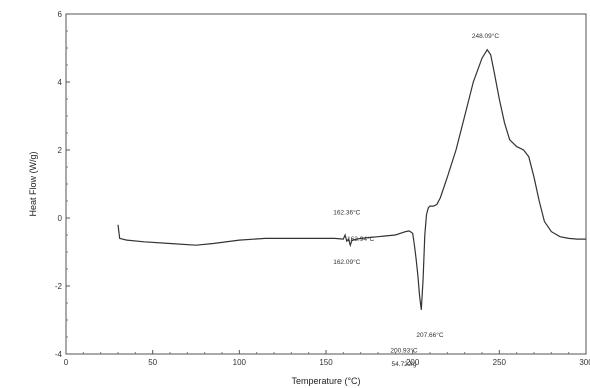 Image resolution: width=590 pixels, height=388 pixels. What do you see at coordinates (485, 36) in the screenshot?
I see `annotation-label: 248.09°C` at bounding box center [485, 36].